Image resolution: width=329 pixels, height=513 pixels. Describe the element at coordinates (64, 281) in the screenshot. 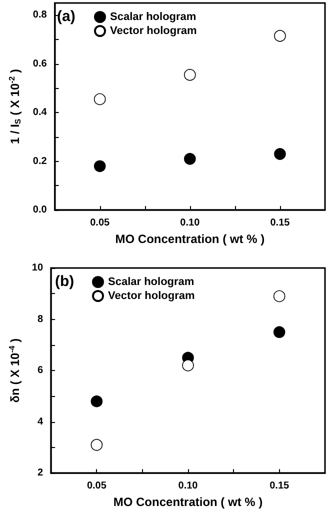

I see `annotation: (b)` at that location.